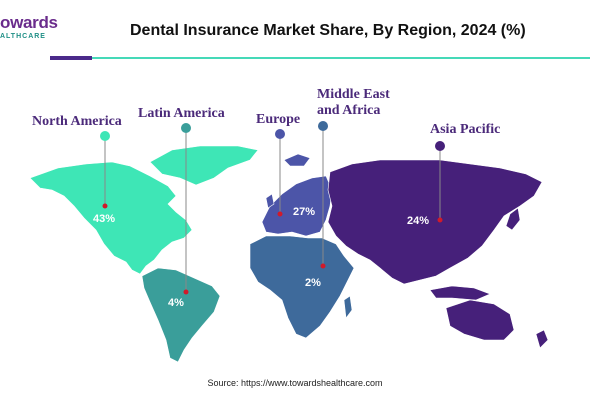 Image resolution: width=590 pixels, height=410 pixels. I want to click on latin-america-shape, so click(181, 315).